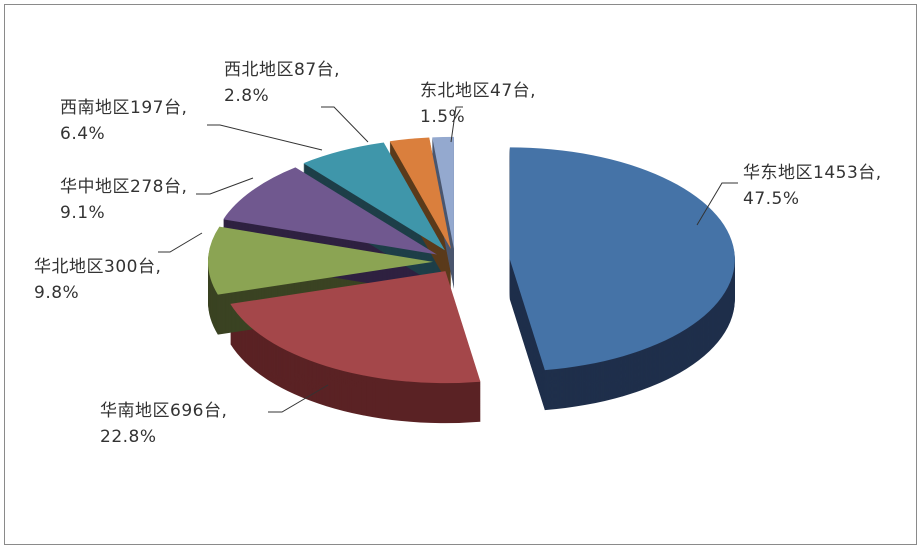 Image resolution: width=924 pixels, height=551 pixels. What do you see at coordinates (164, 411) in the screenshot?
I see `label-name: 华南地区696台,` at bounding box center [164, 411].